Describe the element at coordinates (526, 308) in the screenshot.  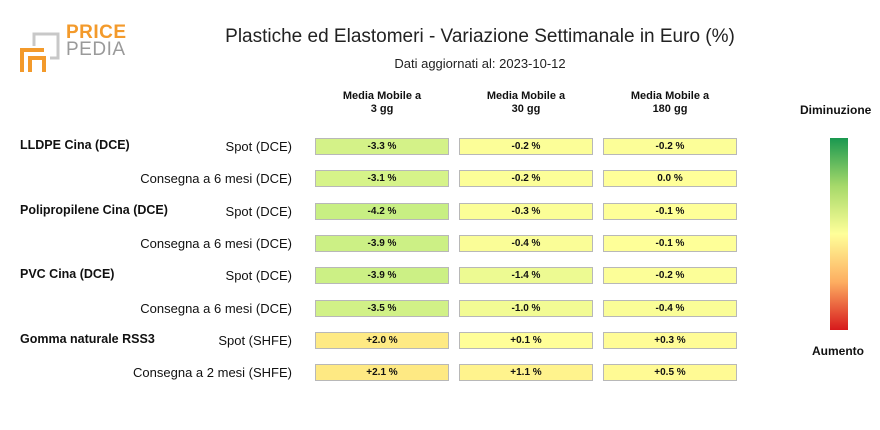
I see `value-cell: -1.0 %` at that location.